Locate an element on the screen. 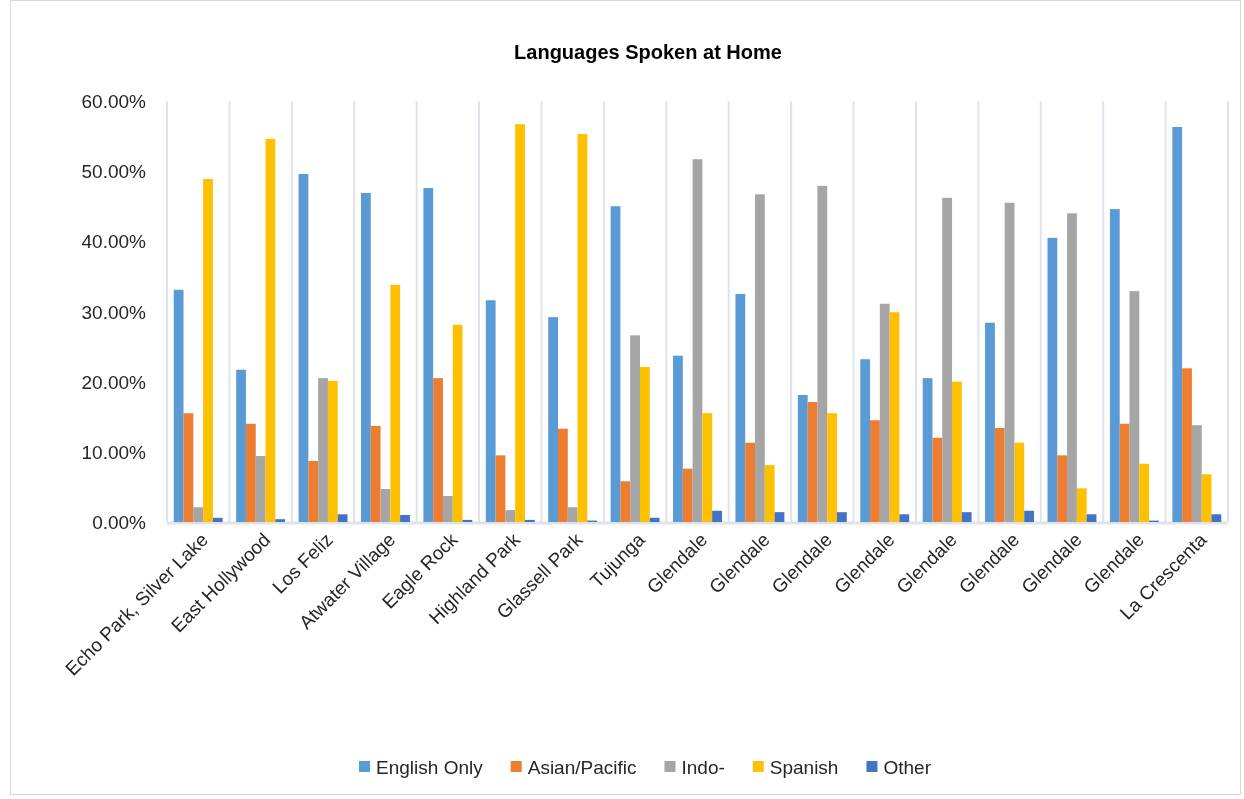 This screenshot has width=1244, height=799. y-tick-label: 20.00% is located at coordinates (114, 382).